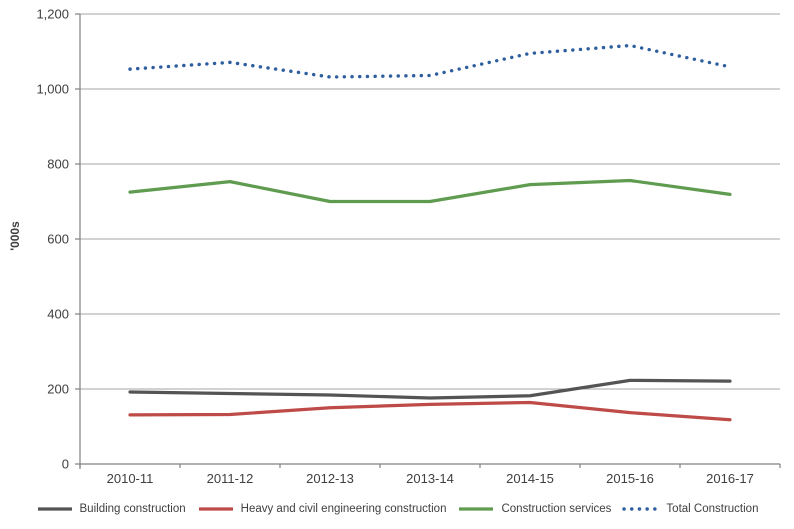  I want to click on x-tick-label: 2012-13, so click(330, 478).